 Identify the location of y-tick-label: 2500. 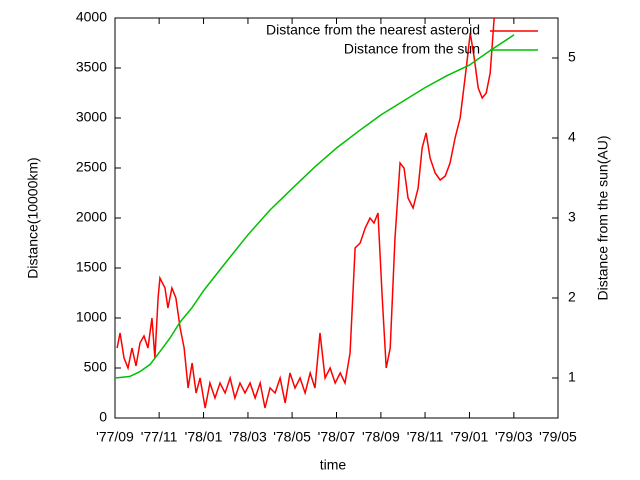
(91, 167).